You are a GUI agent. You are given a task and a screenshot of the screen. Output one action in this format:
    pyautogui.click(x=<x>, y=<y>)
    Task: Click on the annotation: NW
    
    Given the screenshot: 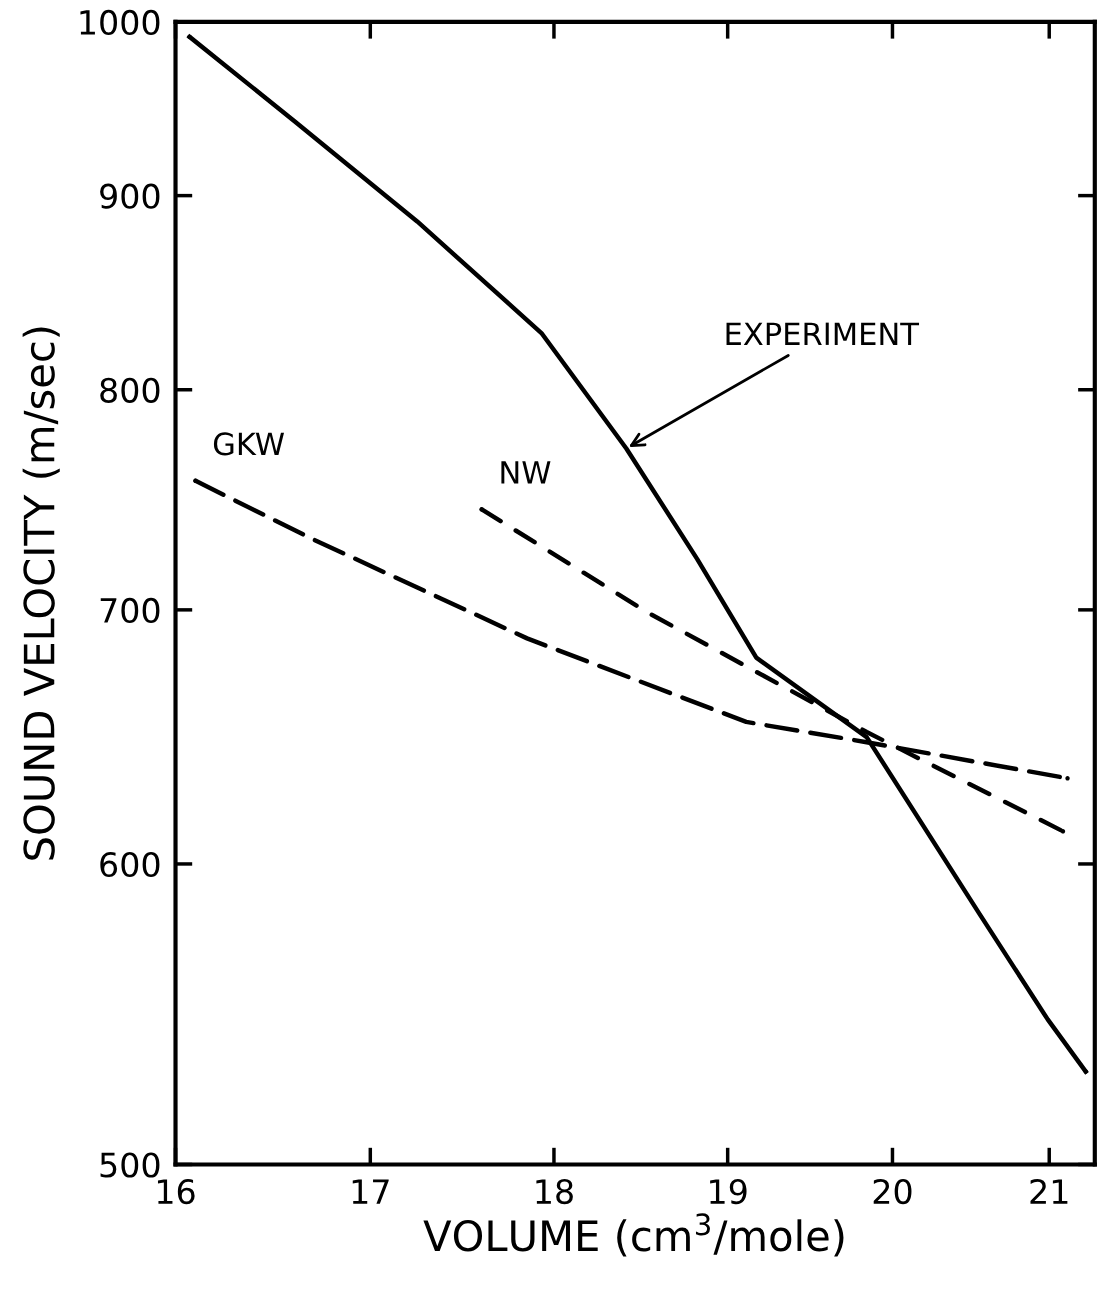 What is the action you would take?
    pyautogui.click(x=526, y=472)
    